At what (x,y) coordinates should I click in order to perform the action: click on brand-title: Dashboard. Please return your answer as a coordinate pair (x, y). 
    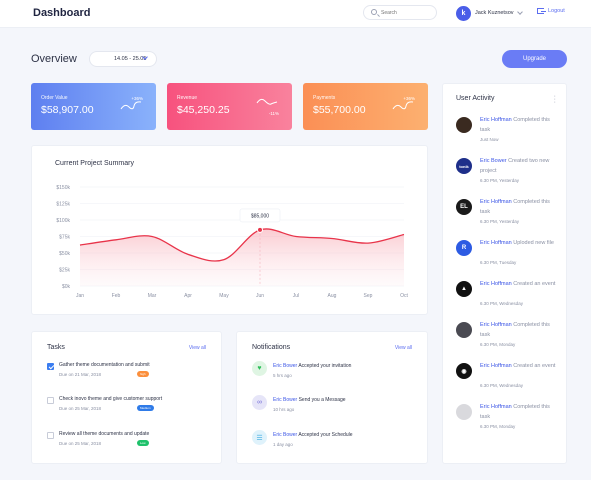
    Looking at the image, I should click on (62, 13).